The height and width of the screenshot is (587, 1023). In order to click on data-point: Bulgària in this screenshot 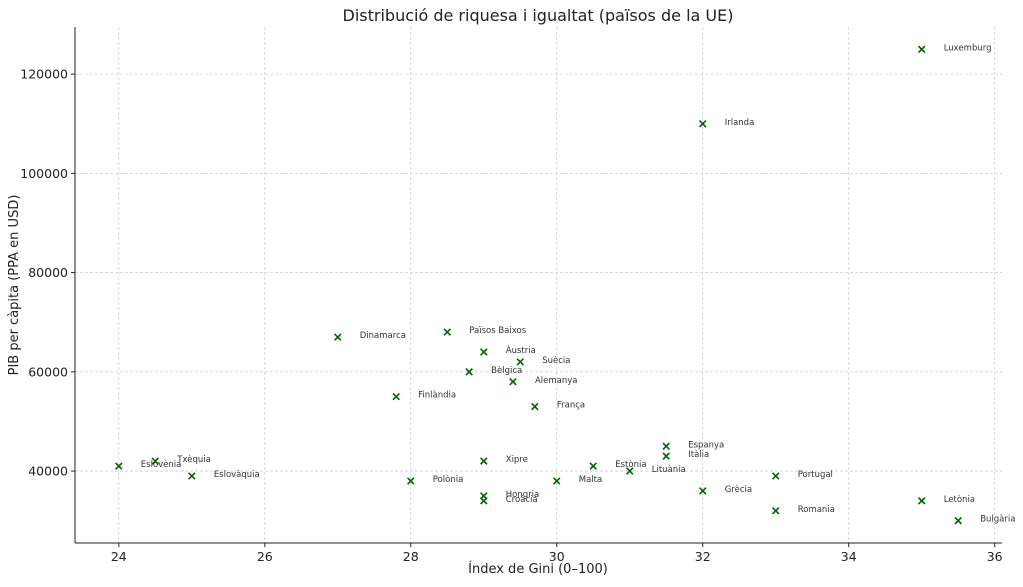, I will do `click(984, 520)`.